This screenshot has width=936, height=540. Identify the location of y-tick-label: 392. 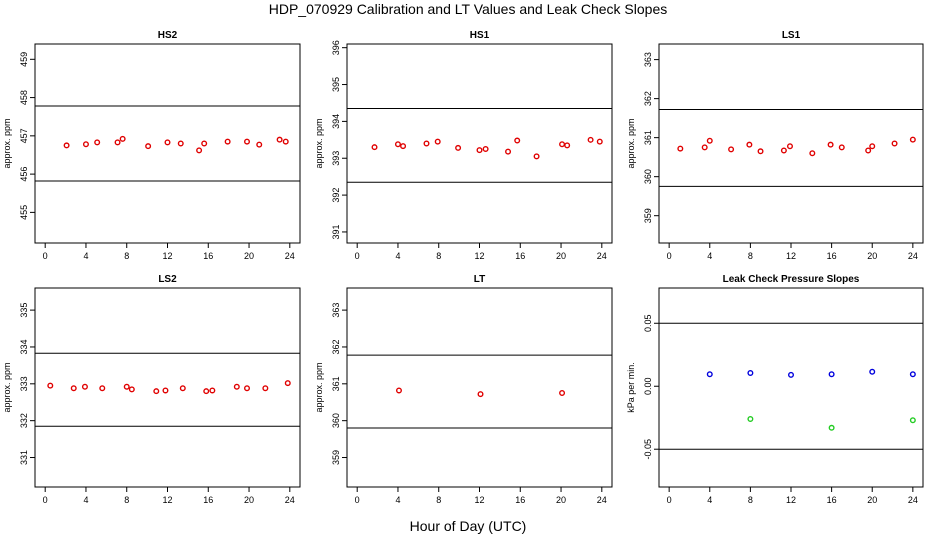
(336, 195).